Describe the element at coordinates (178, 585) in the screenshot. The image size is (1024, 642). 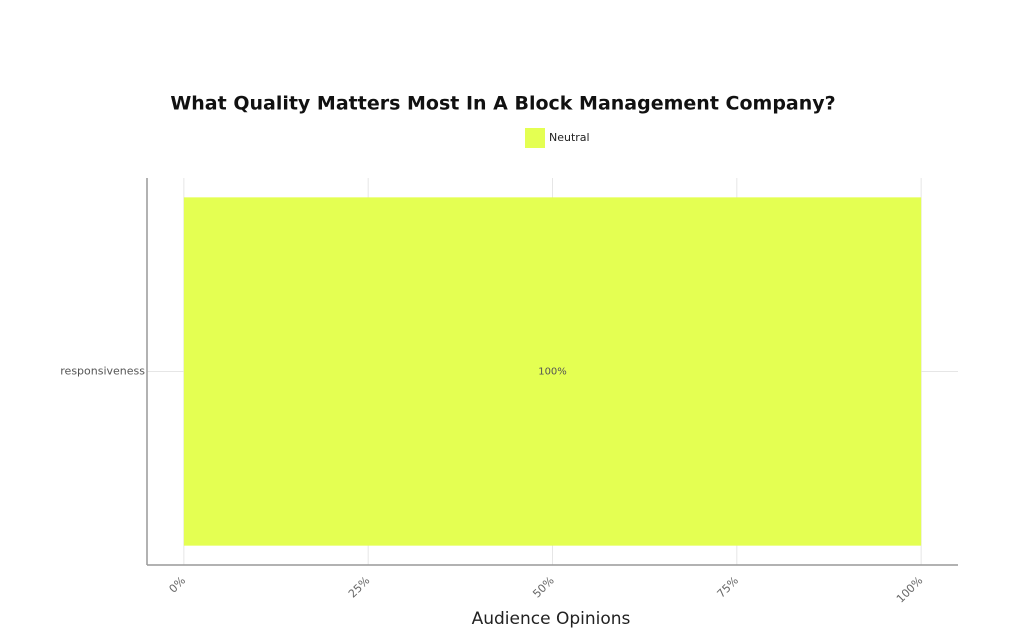
I see `x-tick-label: 0%` at that location.